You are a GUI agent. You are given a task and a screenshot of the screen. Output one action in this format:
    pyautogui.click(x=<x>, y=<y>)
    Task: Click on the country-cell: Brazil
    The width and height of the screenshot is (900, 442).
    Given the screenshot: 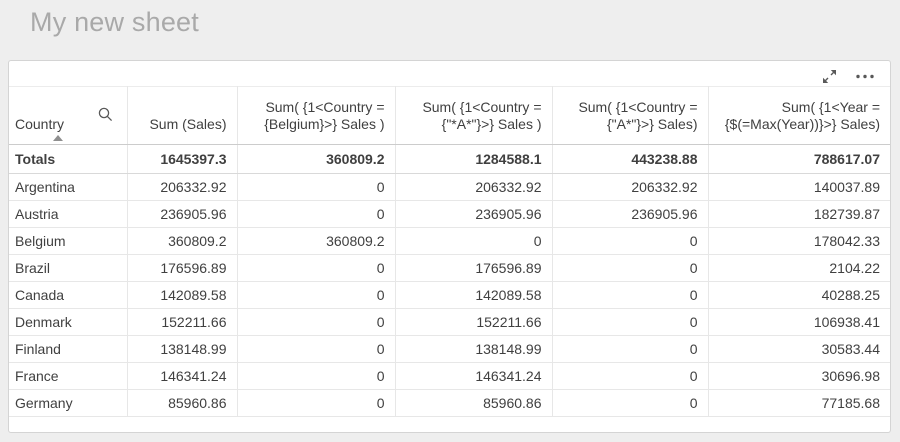 What is the action you would take?
    pyautogui.click(x=68, y=268)
    